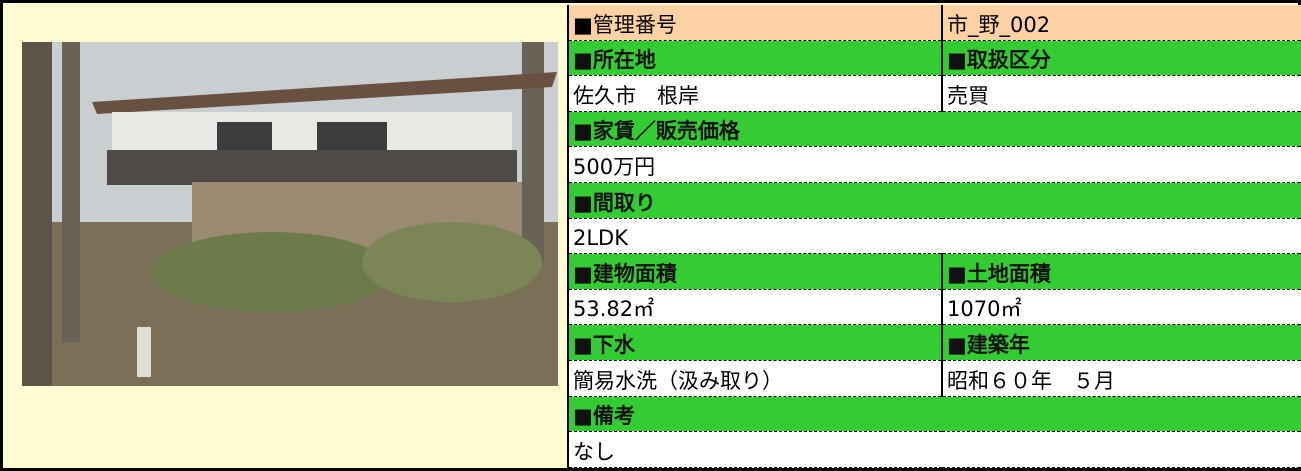  I want to click on table-row: ■備考, so click(934, 414).